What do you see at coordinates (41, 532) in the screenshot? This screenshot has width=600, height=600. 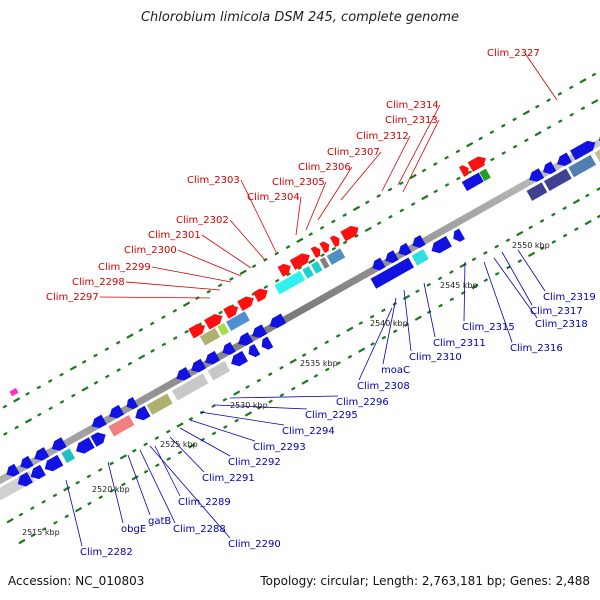 I see `kbp-label: 2515 kbp` at bounding box center [41, 532].